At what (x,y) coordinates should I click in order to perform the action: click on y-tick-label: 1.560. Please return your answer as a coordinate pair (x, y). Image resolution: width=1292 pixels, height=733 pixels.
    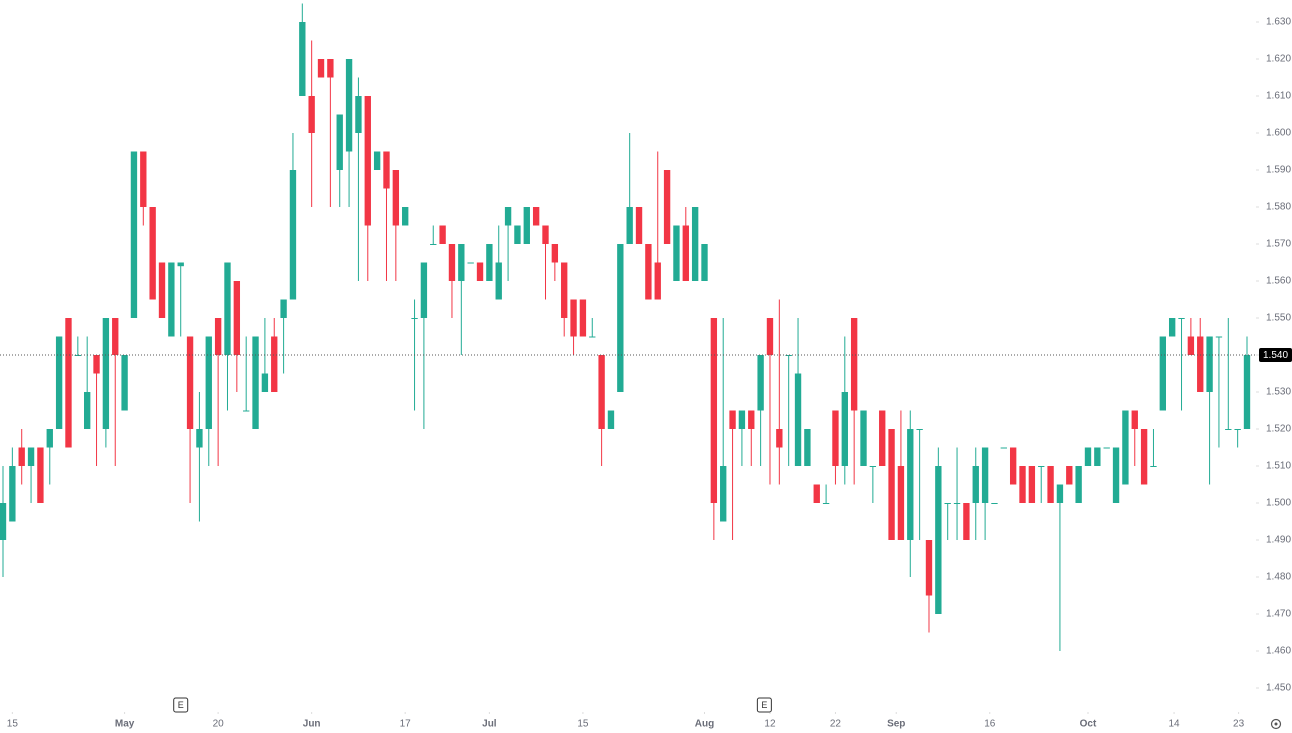
    Looking at the image, I should click on (1278, 281).